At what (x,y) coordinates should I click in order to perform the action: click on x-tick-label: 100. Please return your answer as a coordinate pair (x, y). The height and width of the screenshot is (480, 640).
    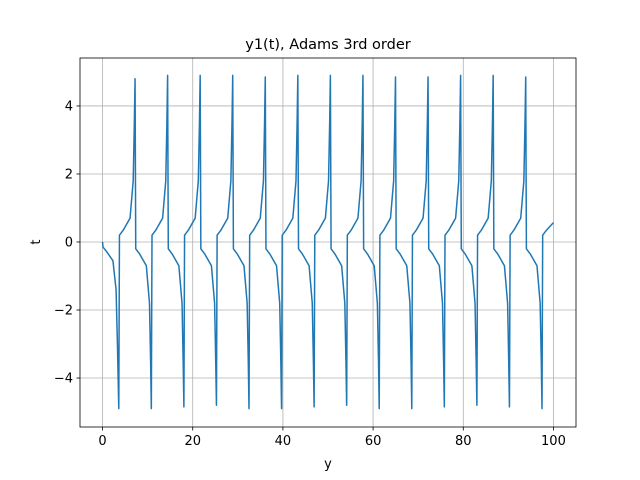
    Looking at the image, I should click on (553, 441).